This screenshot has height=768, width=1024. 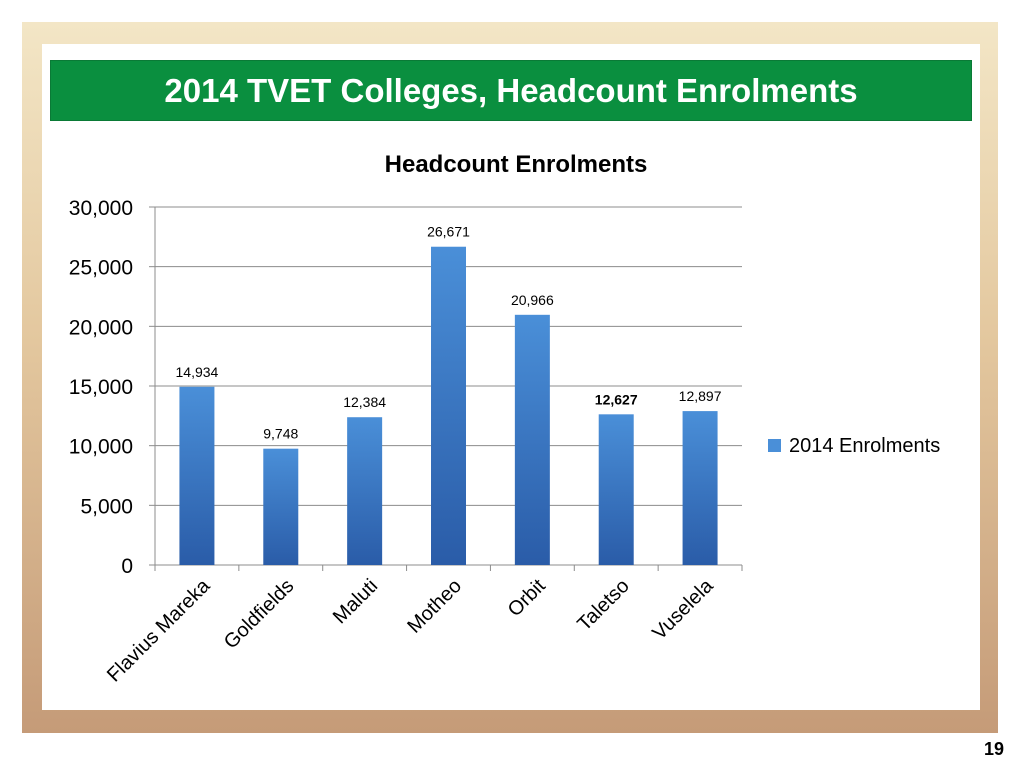 I want to click on data-label: 9,748, so click(x=280, y=434).